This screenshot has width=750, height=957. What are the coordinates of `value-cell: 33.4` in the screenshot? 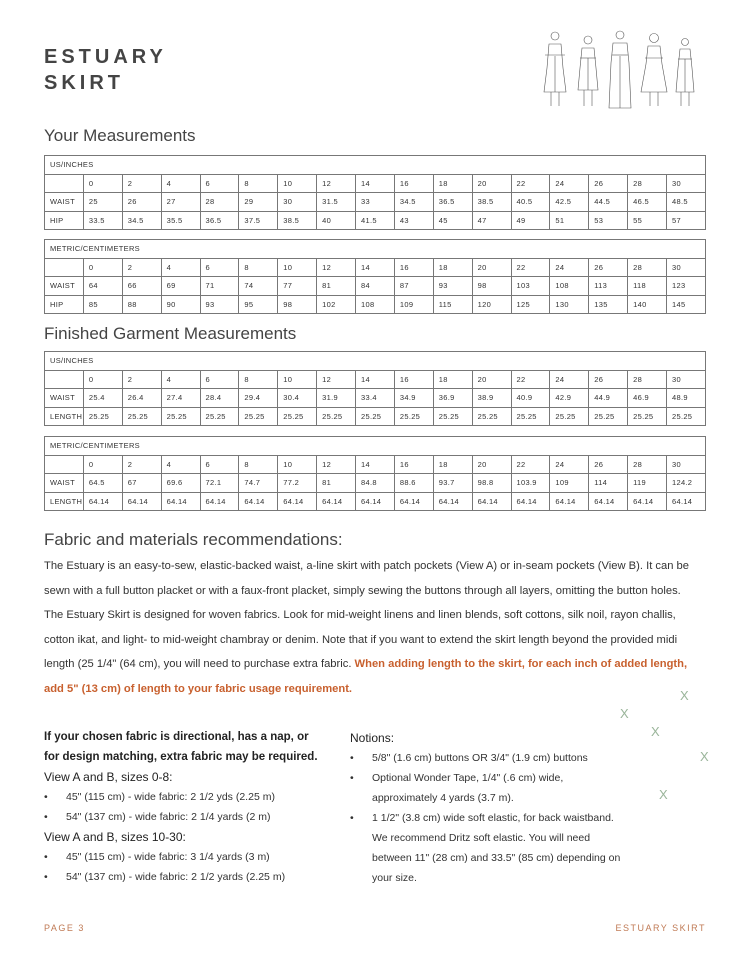 It's located at (375, 398).